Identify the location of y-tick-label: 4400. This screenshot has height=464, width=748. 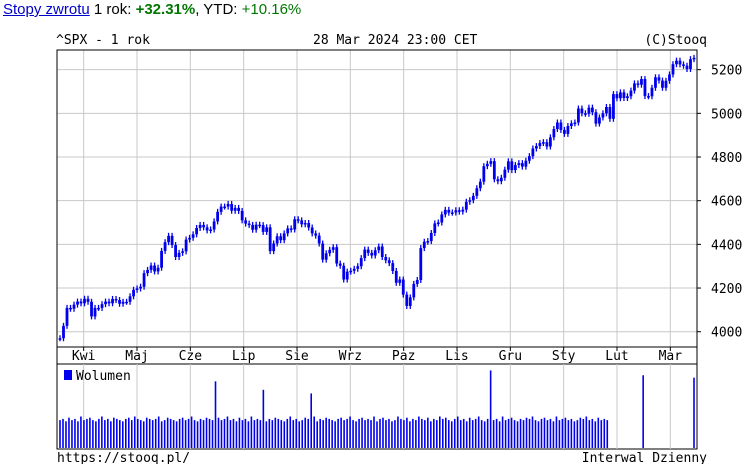
(726, 245).